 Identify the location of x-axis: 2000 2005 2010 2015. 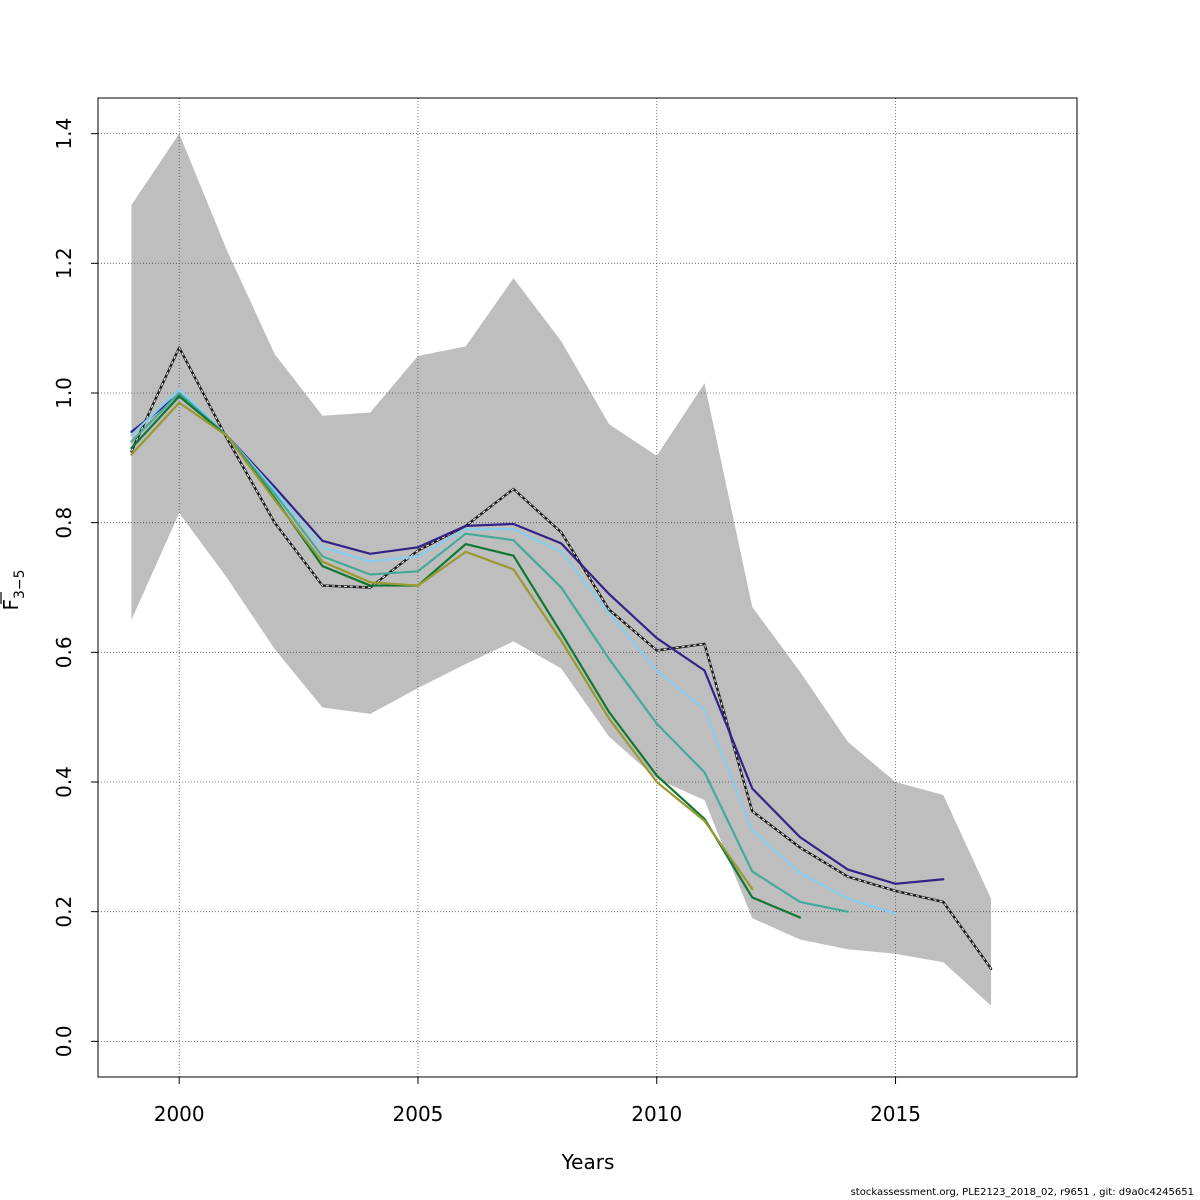
(537, 1101).